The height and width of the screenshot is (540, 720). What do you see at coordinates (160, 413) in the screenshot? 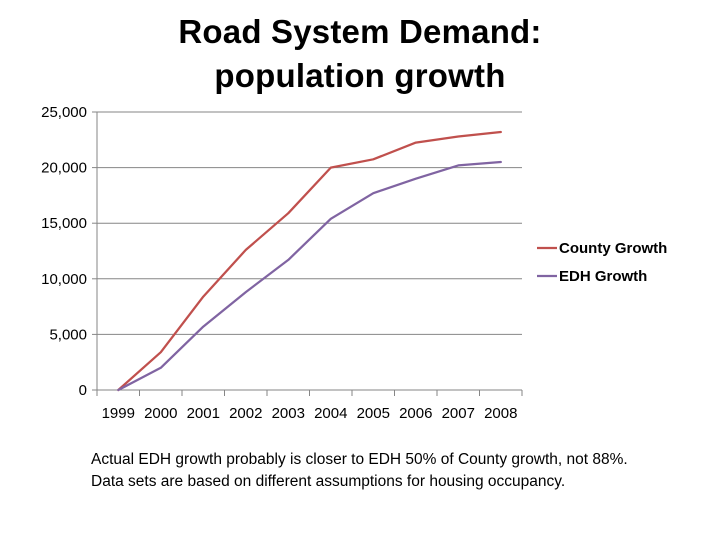
I see `x-tick-label: 2000` at bounding box center [160, 413].